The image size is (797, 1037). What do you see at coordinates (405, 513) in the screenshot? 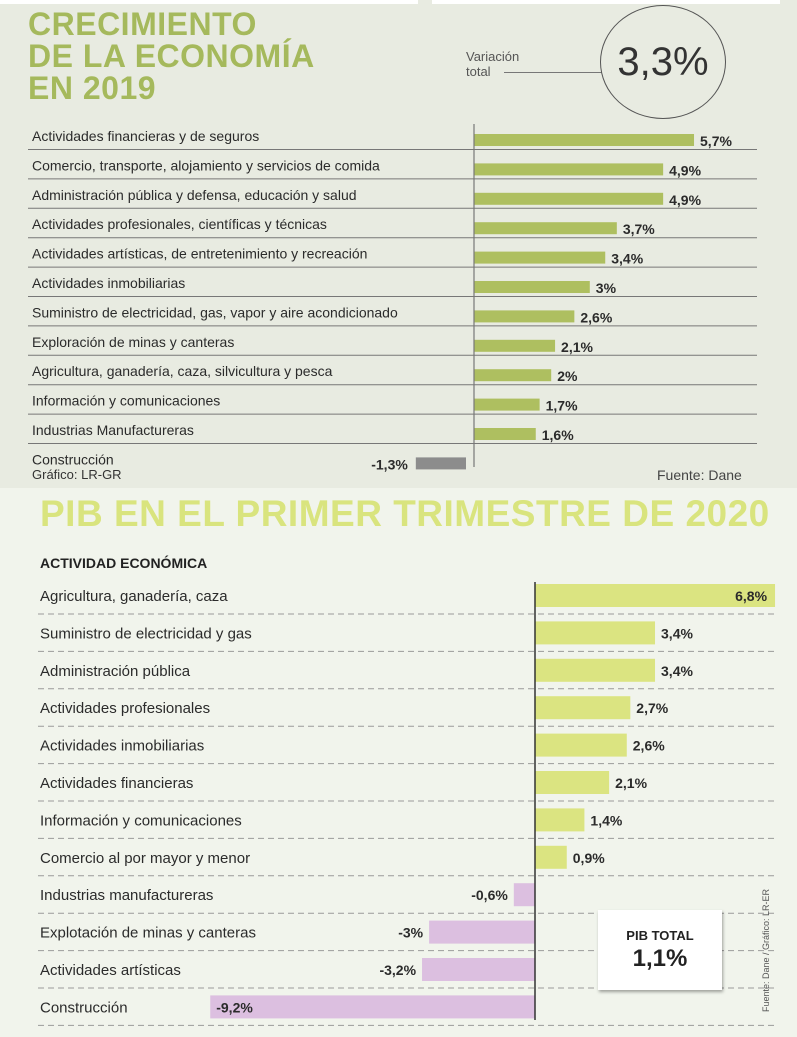
I see `chart-2020-title: PIB EN EL PRIMER TRIMESTRE DE 2020` at bounding box center [405, 513].